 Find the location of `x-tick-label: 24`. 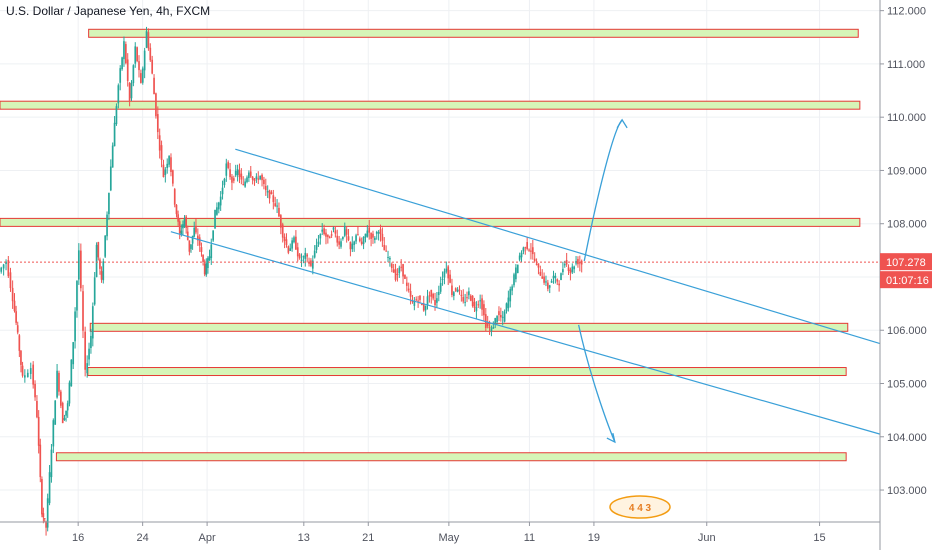

x-tick-label: 24 is located at coordinates (143, 538).